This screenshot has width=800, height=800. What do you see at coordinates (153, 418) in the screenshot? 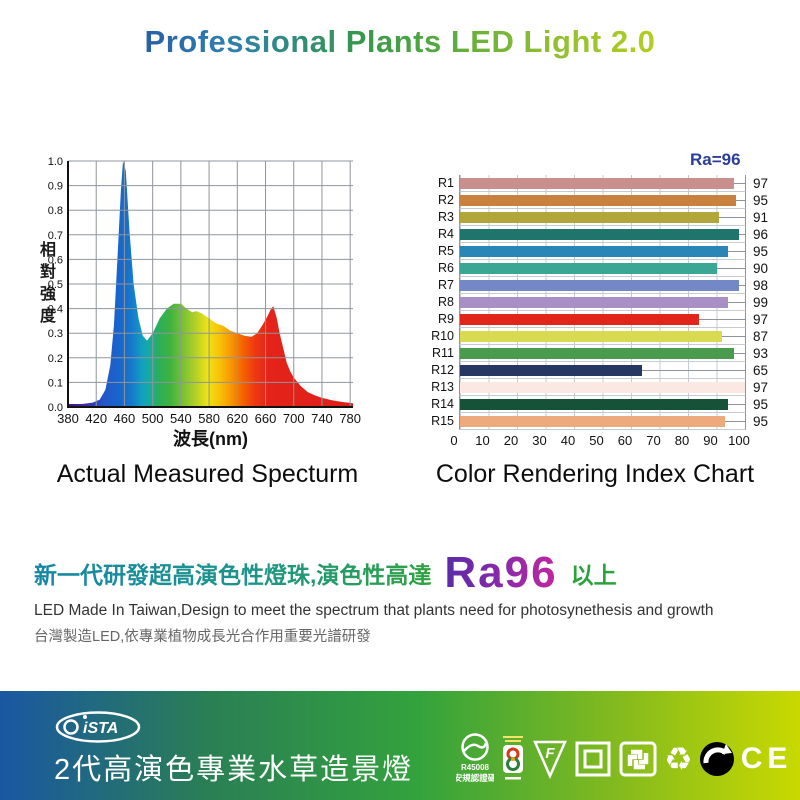
I see `svg-text: 500` at bounding box center [153, 418].